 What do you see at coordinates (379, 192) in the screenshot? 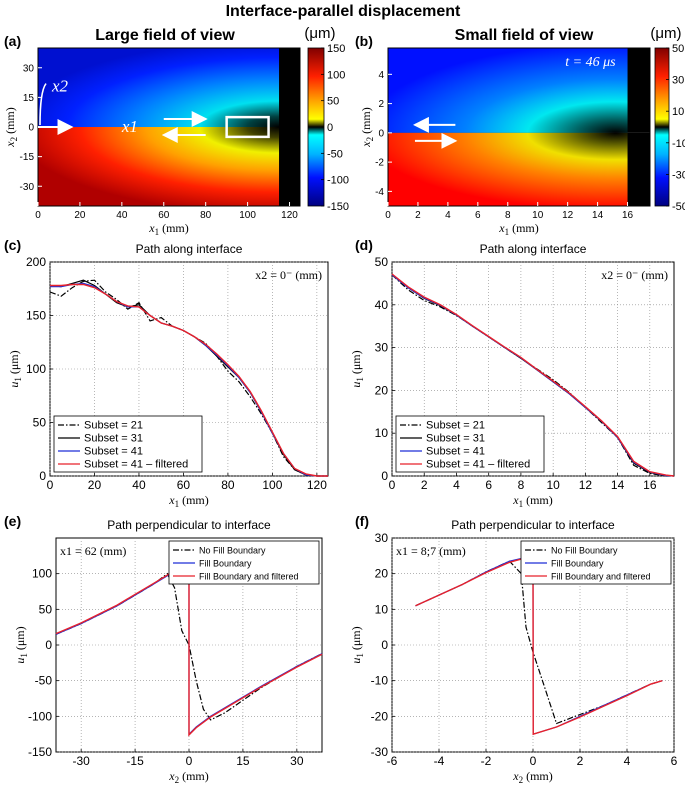
I see `y-tick-label: -4` at bounding box center [379, 192].